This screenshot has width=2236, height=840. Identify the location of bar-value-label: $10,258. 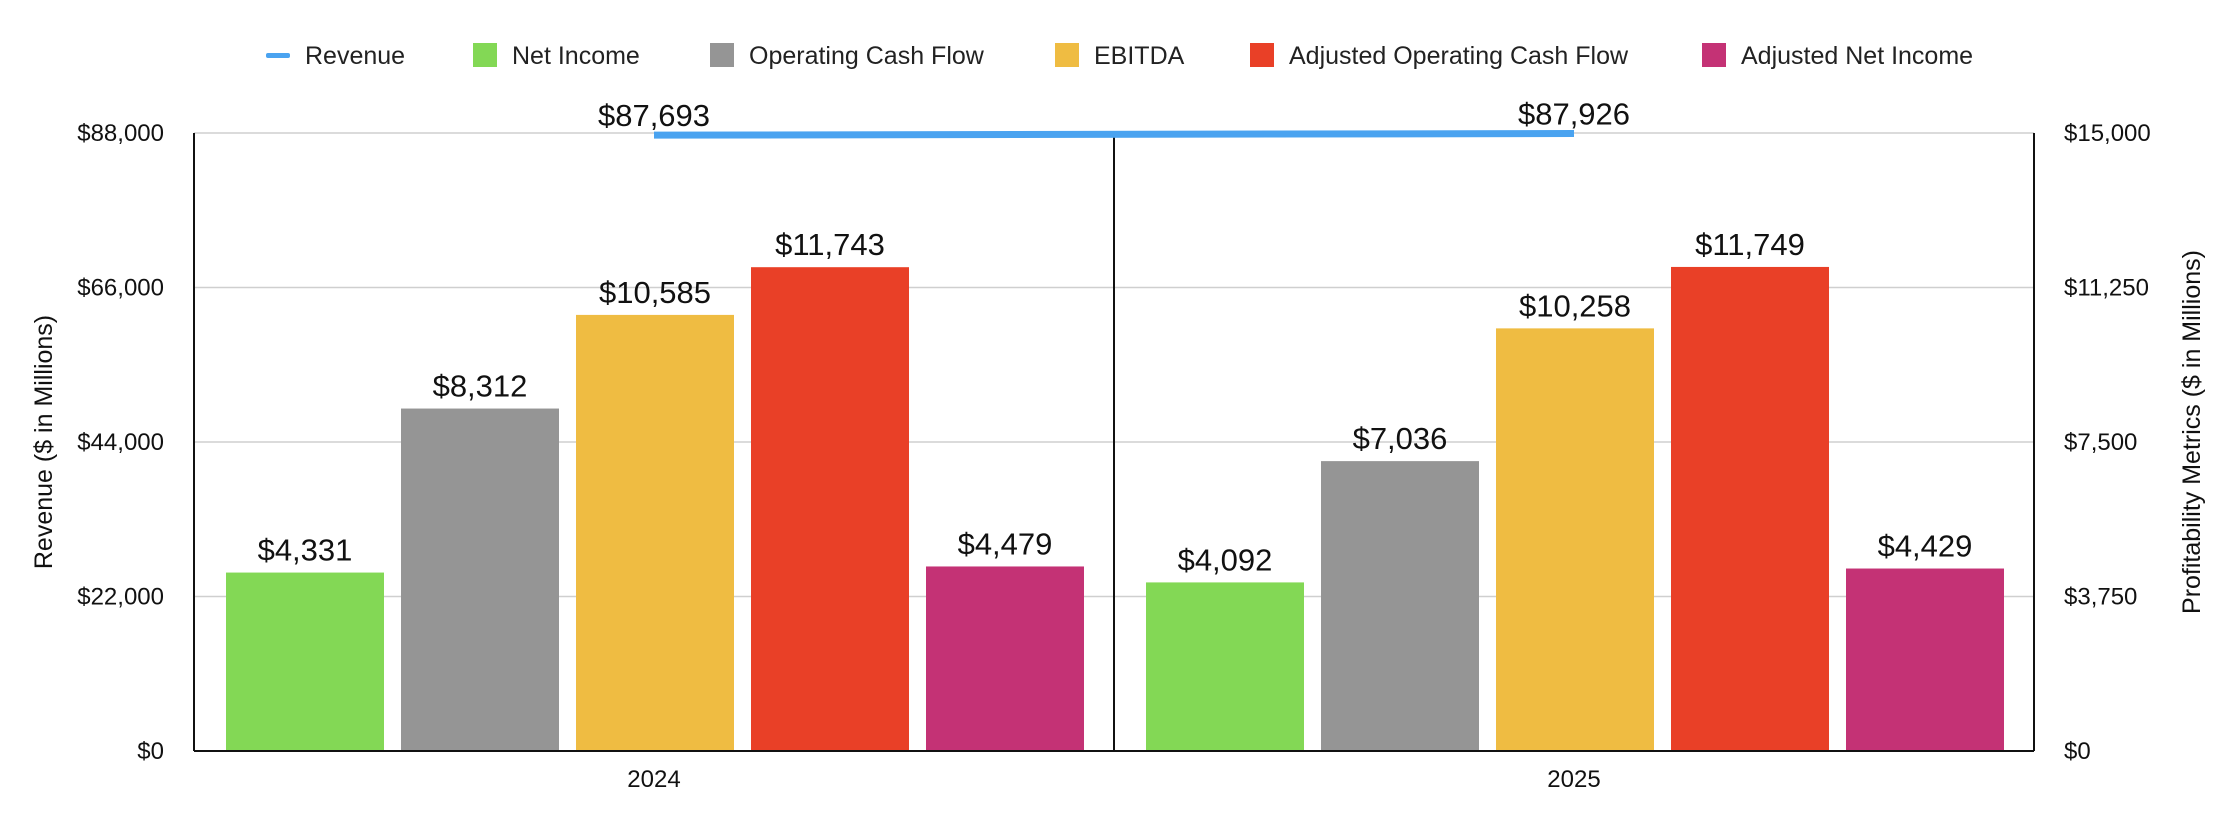
(1575, 305).